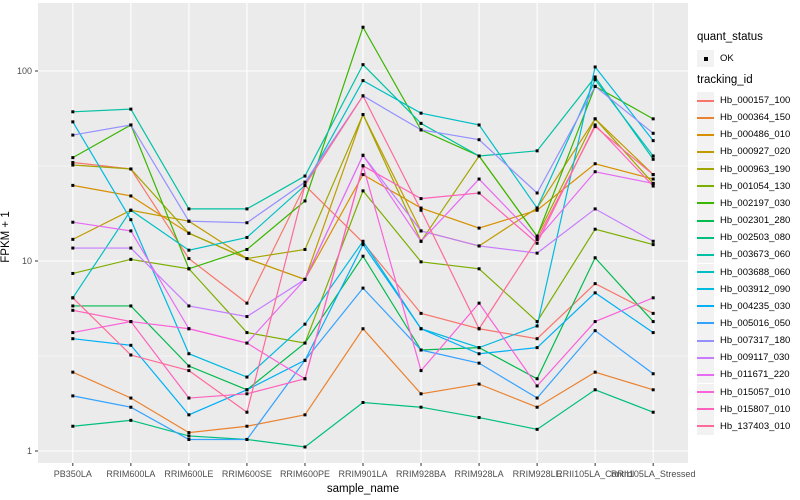 This screenshot has width=800, height=500. I want to click on y-tick-label-100: 100, so click(24, 71).